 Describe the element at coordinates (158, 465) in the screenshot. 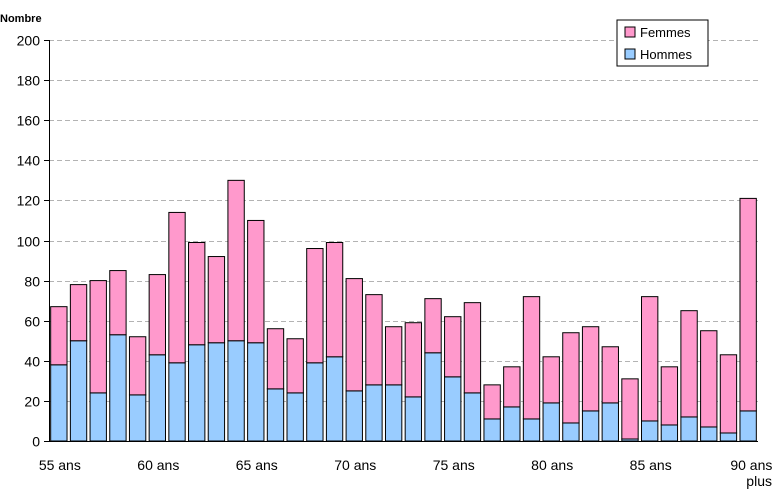

I see `x-tick-label: 60 ans` at that location.